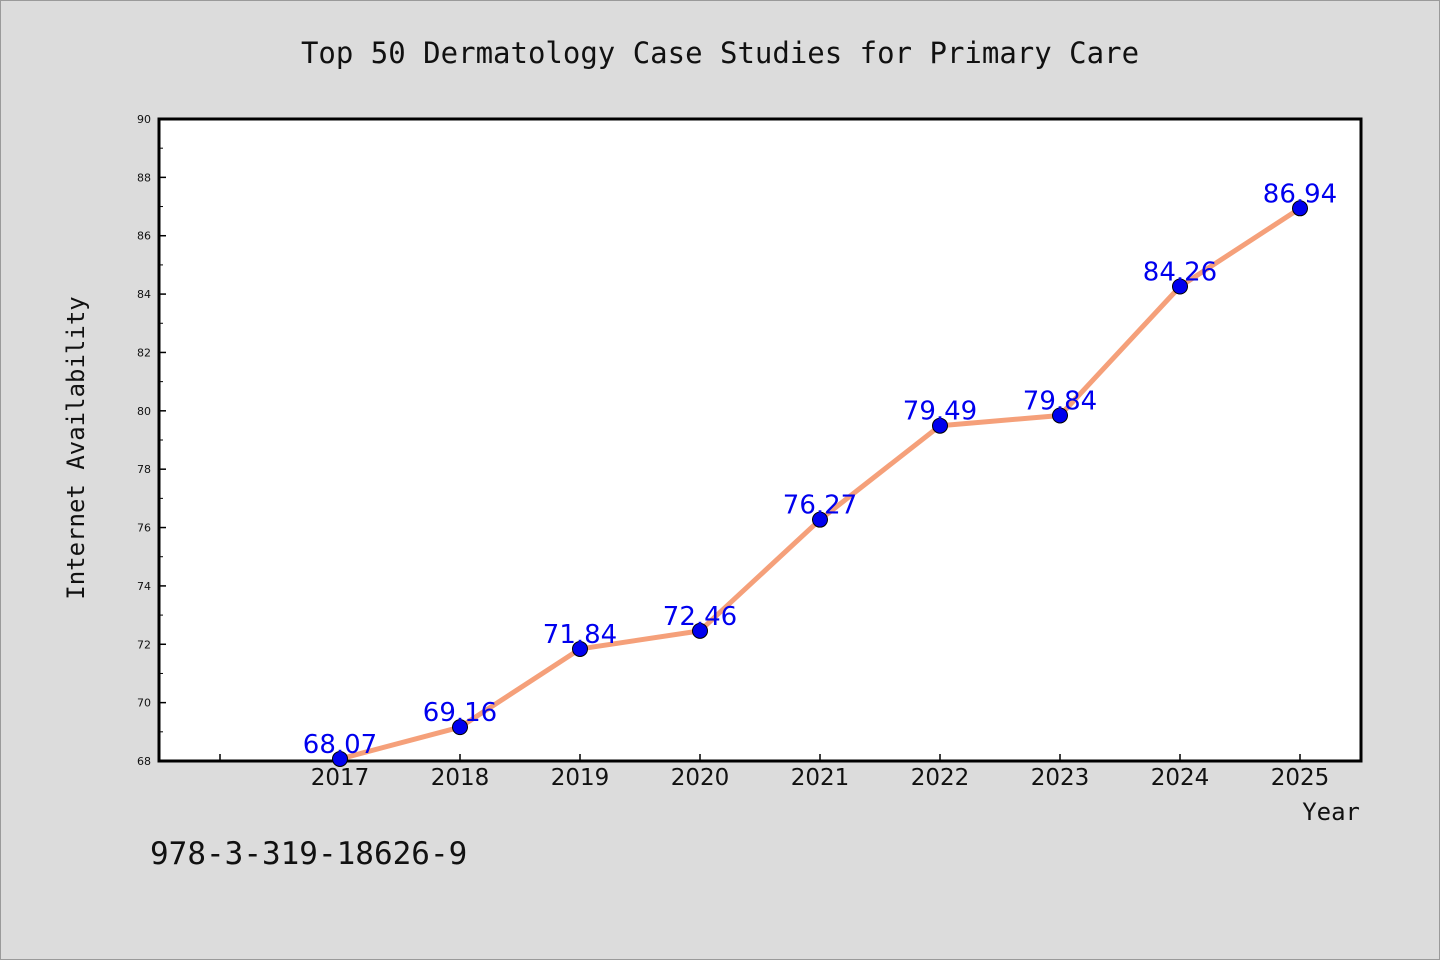 The width and height of the screenshot is (1440, 960). I want to click on y-axis: 68 70 72 74 76 78 80 82 84 86 88 90, so click(151, 440).